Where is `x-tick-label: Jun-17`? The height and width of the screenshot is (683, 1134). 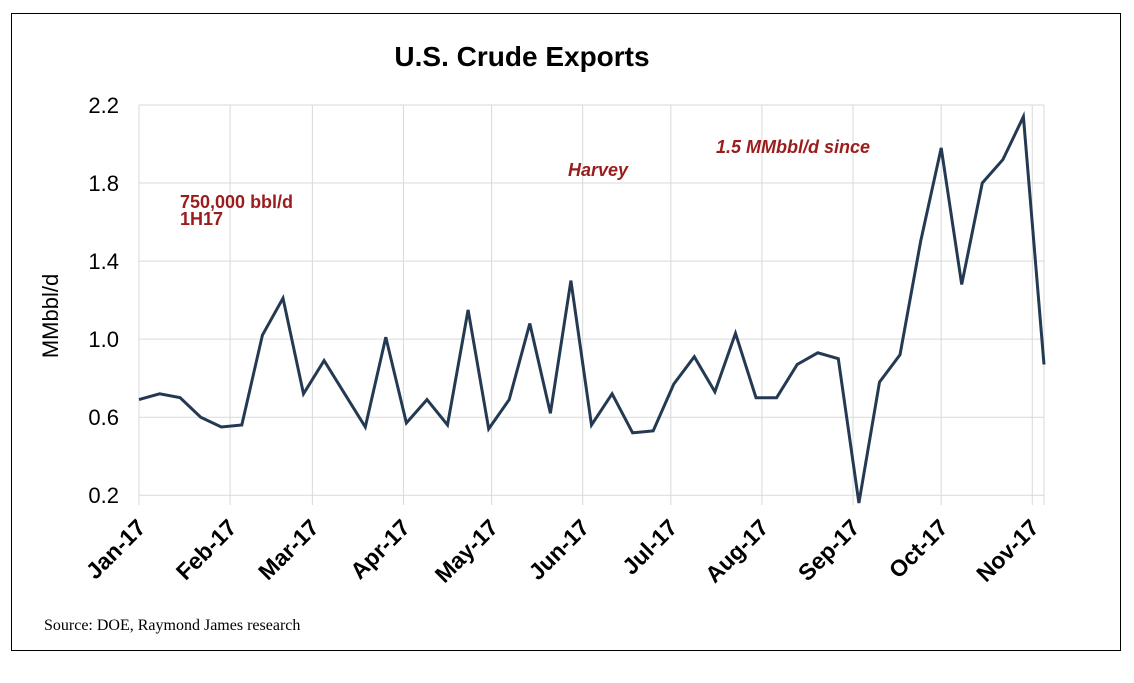 x-tick-label: Jun-17 is located at coordinates (558, 549).